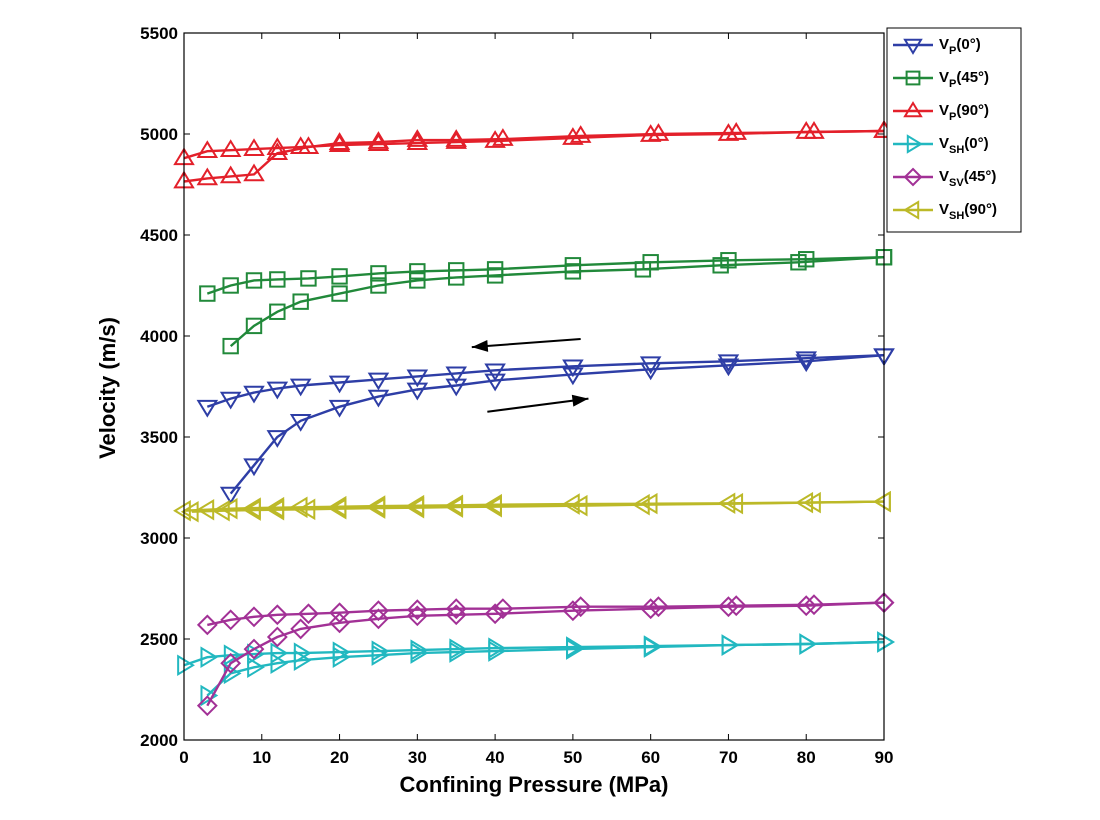 The image size is (1100, 820). I want to click on arrow-shaft-unloading, so click(526, 343).